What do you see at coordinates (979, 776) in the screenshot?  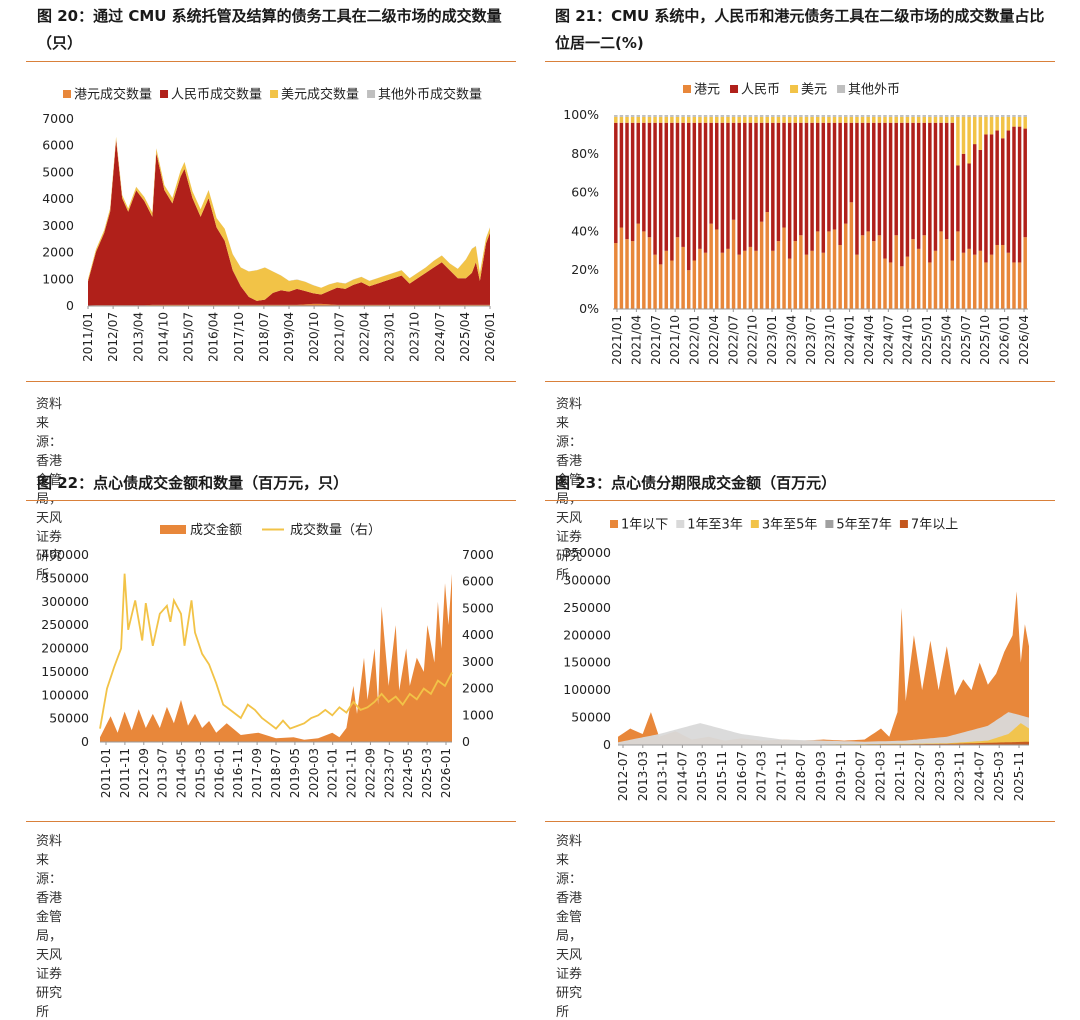 I see `x-tick-label: 2024-07` at bounding box center [979, 776].